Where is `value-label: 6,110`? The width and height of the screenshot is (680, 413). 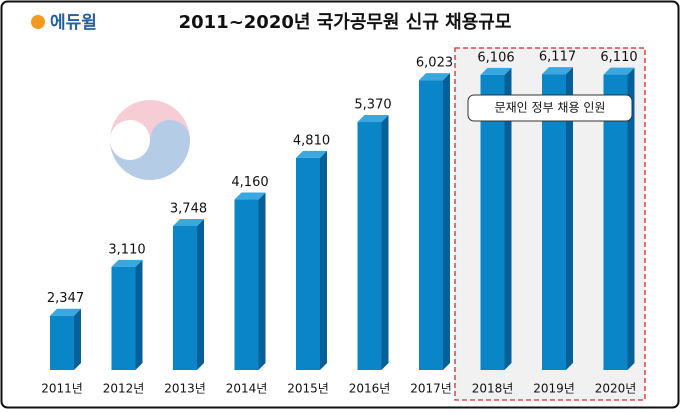 value-label: 6,110 is located at coordinates (618, 57).